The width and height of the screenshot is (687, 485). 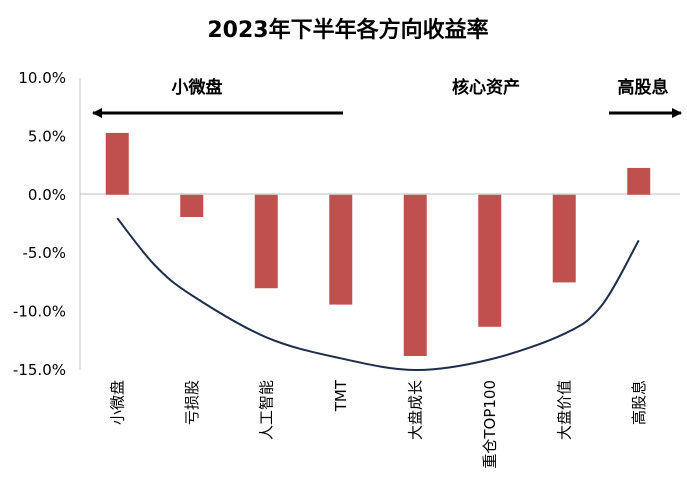 What do you see at coordinates (39, 370) in the screenshot?
I see `y-tick-label: -15.0%` at bounding box center [39, 370].